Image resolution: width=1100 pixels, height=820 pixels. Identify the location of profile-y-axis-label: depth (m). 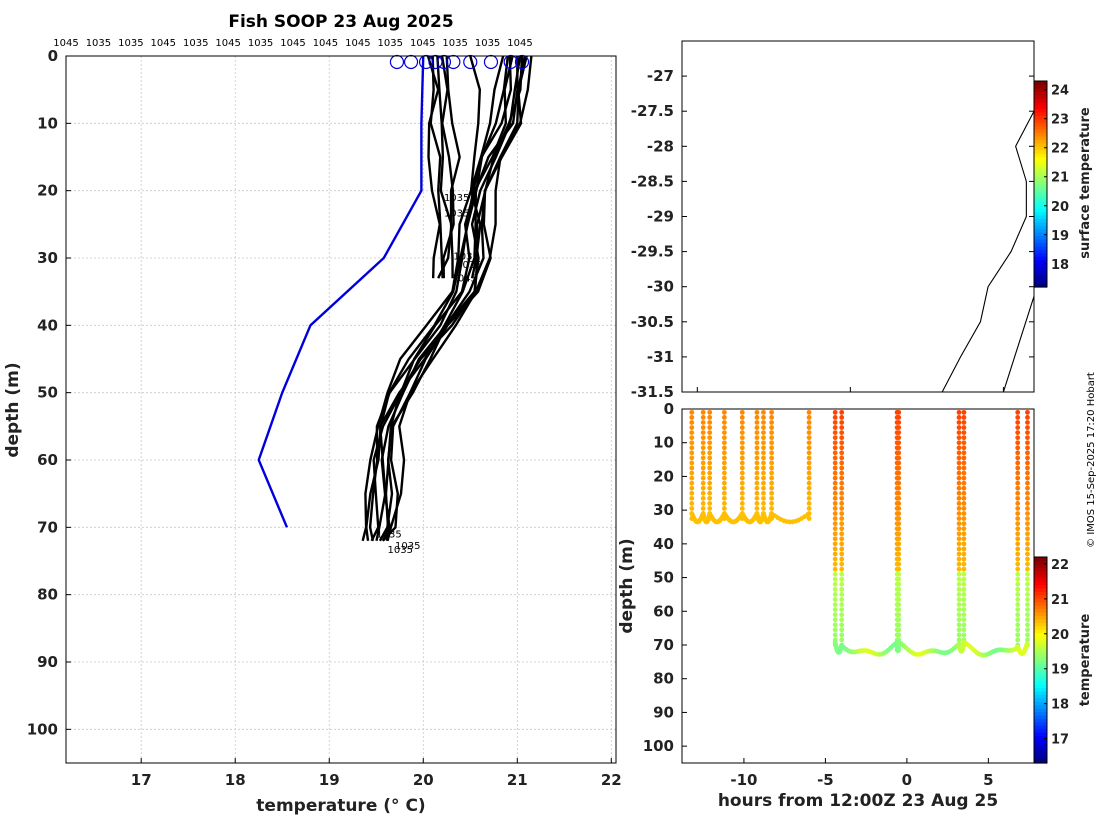
(13, 409).